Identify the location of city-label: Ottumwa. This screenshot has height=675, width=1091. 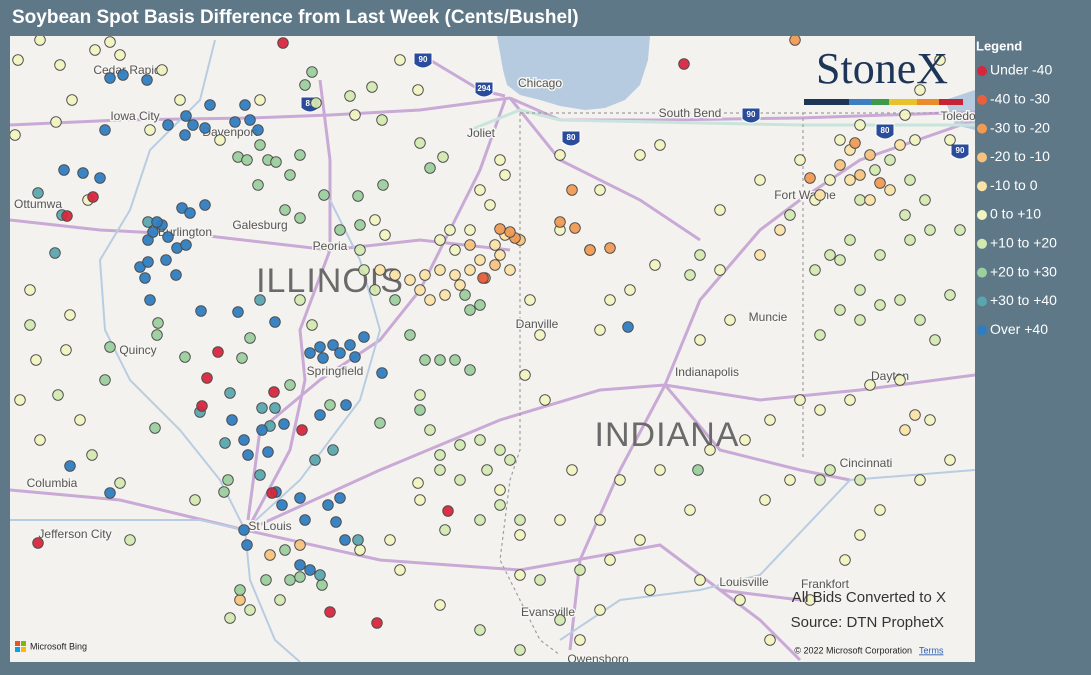
(38, 204).